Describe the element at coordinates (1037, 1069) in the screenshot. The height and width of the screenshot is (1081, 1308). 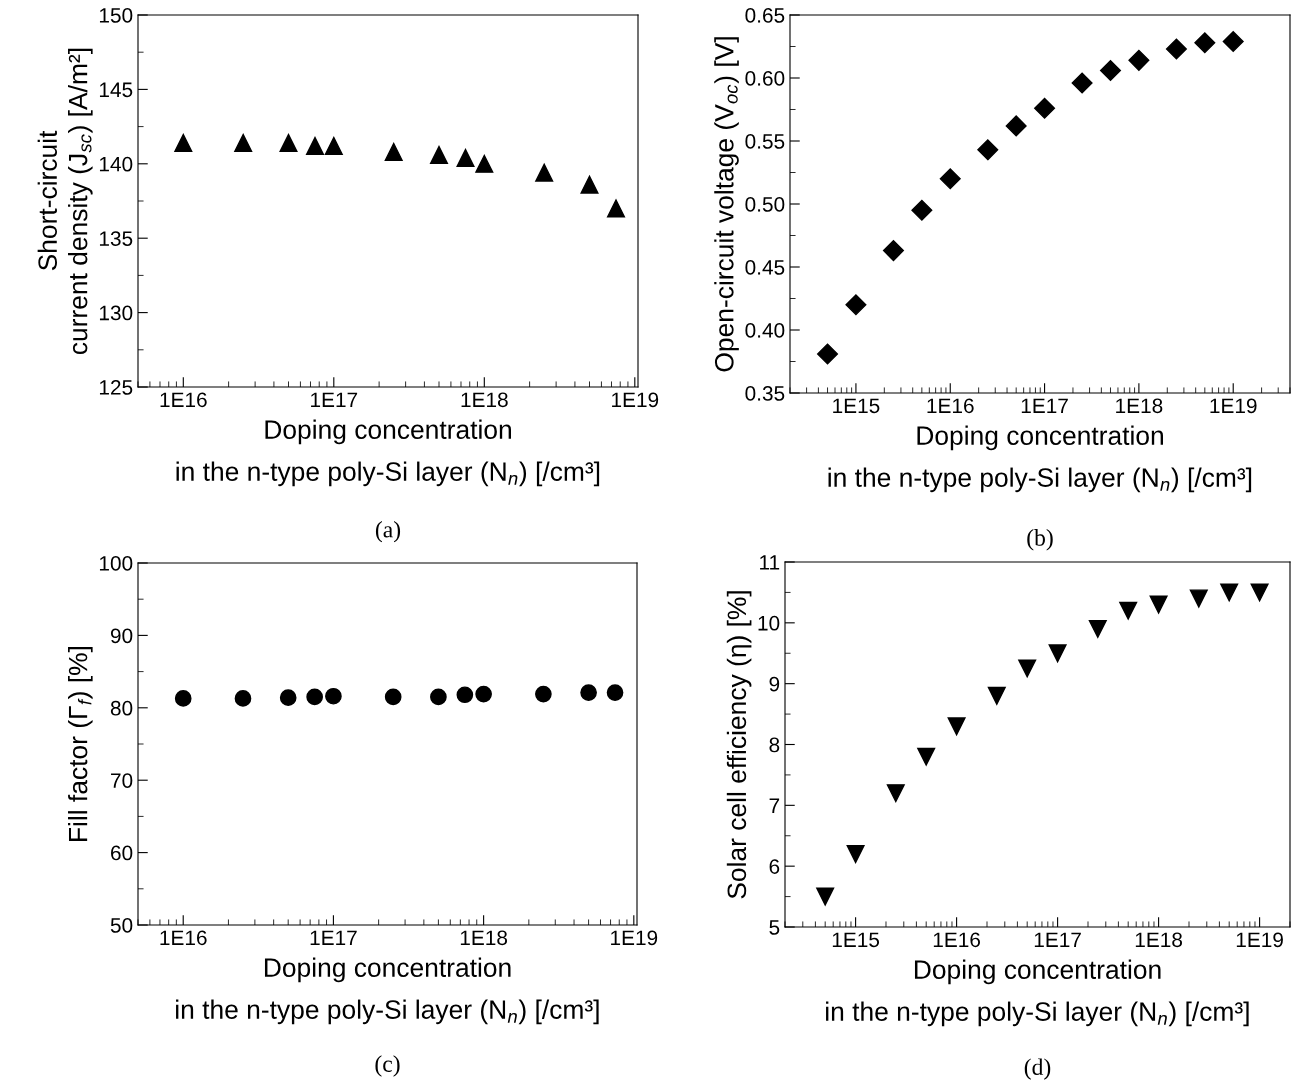
I see `text: (d)` at that location.